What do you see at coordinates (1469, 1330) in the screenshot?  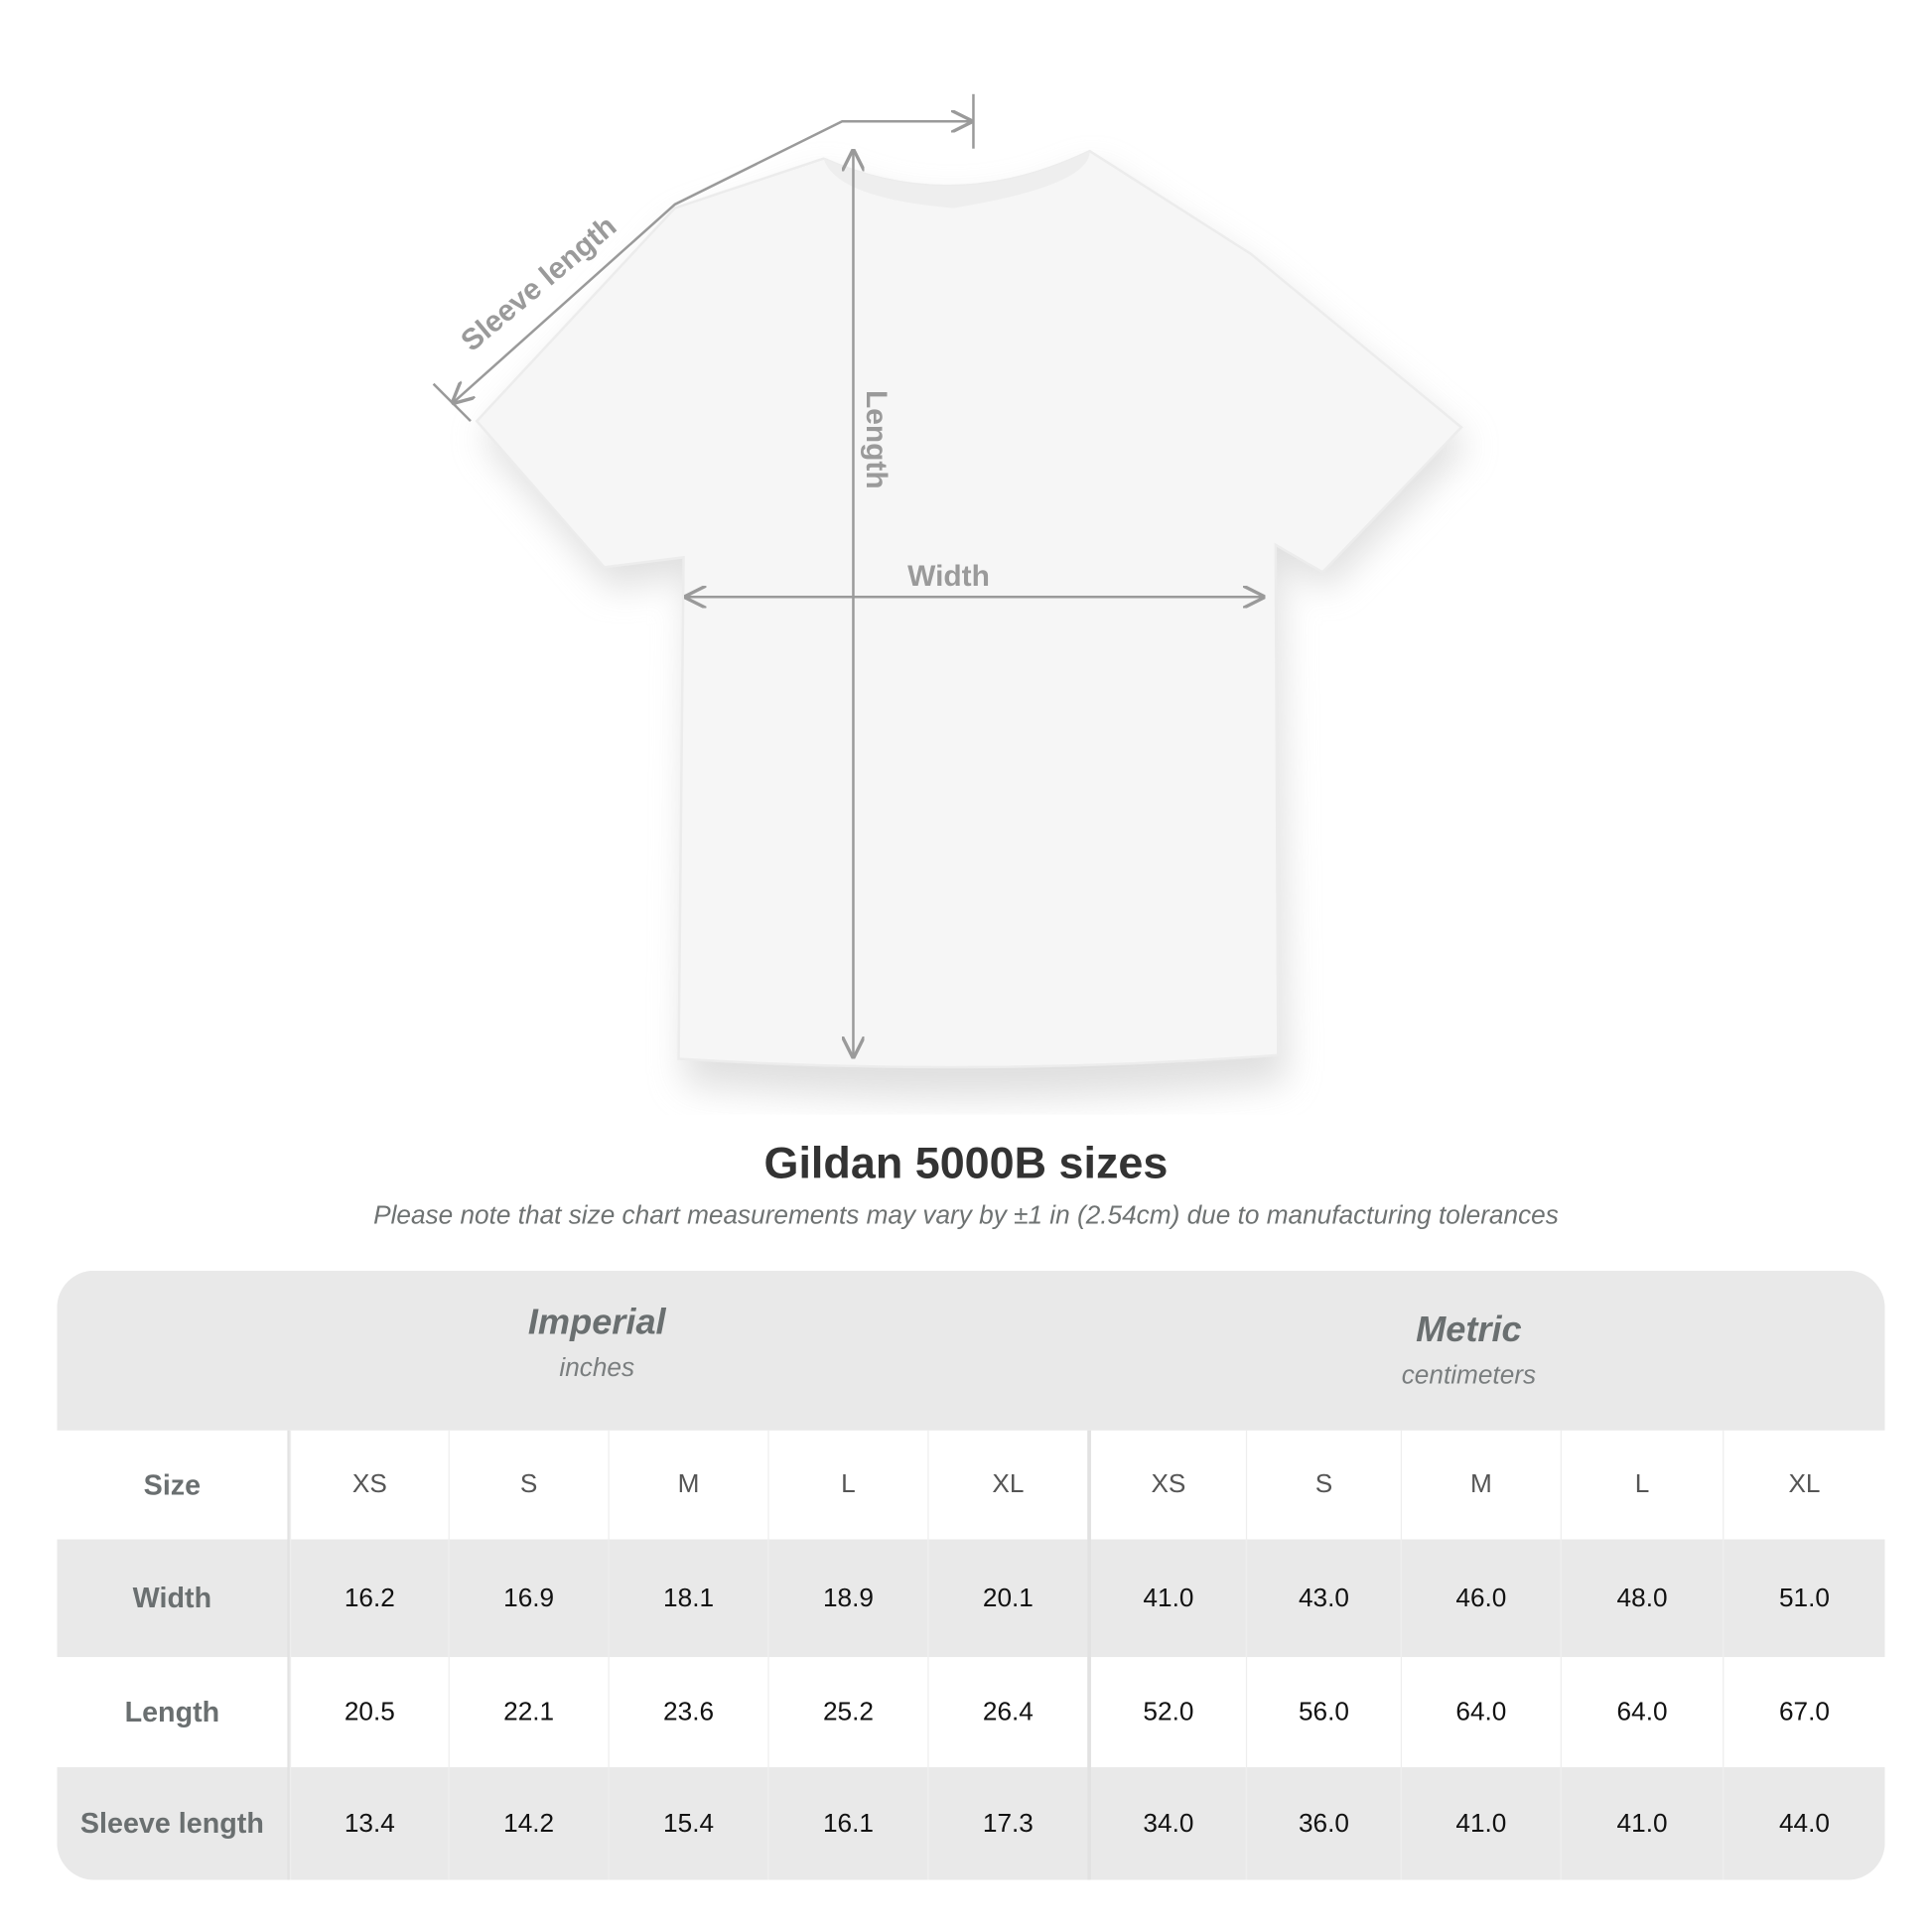 I see `metric-title: Metric` at bounding box center [1469, 1330].